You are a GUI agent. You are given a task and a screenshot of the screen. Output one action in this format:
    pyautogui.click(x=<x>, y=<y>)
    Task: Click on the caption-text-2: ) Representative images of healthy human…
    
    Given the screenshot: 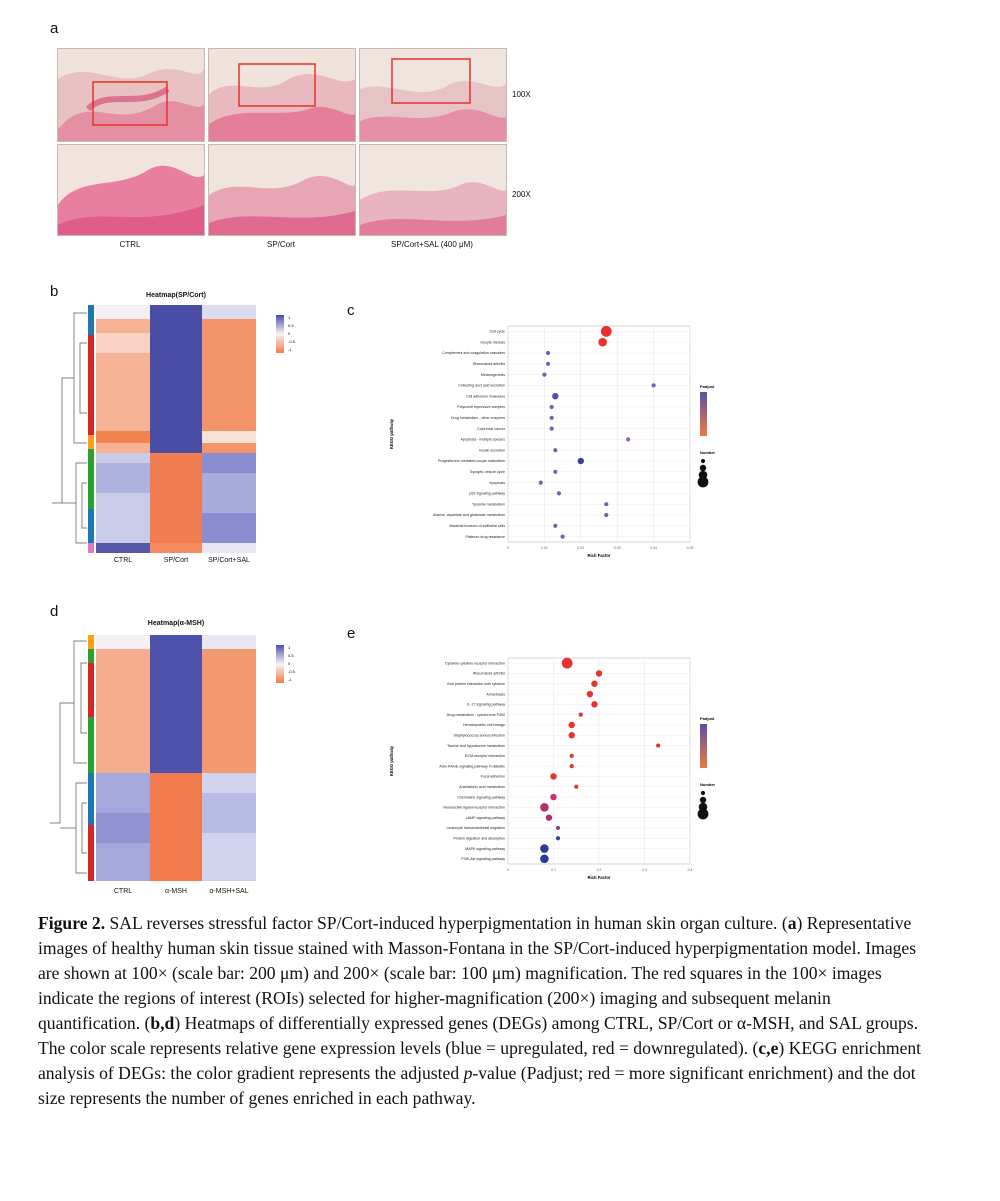 What is the action you would take?
    pyautogui.click(x=477, y=973)
    